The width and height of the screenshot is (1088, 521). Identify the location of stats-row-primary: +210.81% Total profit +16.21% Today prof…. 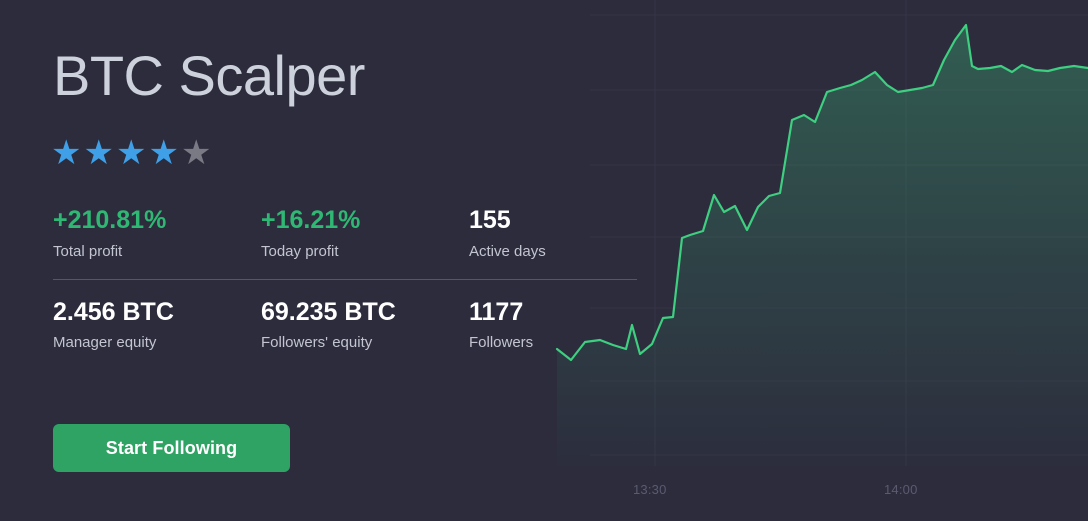
(348, 233).